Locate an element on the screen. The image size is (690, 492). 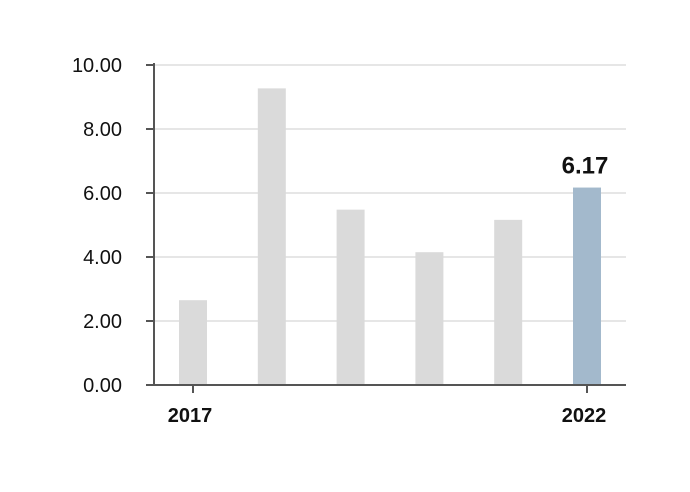
x-tick-label: 2017 is located at coordinates (190, 416).